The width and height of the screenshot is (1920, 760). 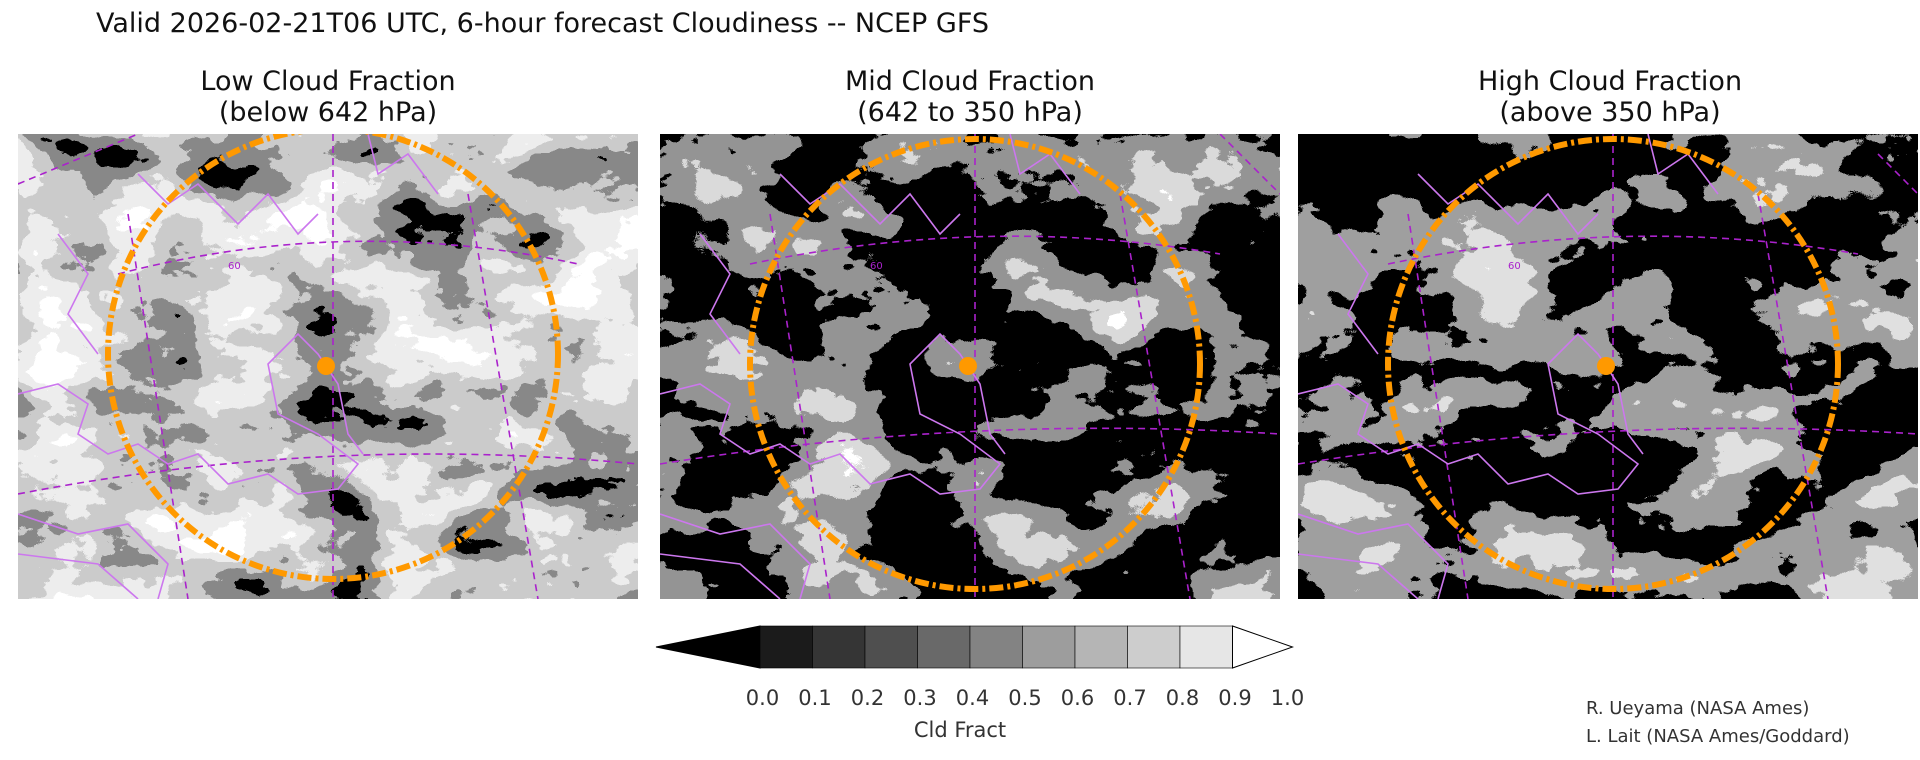 What do you see at coordinates (970, 112) in the screenshot?
I see `panel-title-line2: (642 to 350 hPa)` at bounding box center [970, 112].